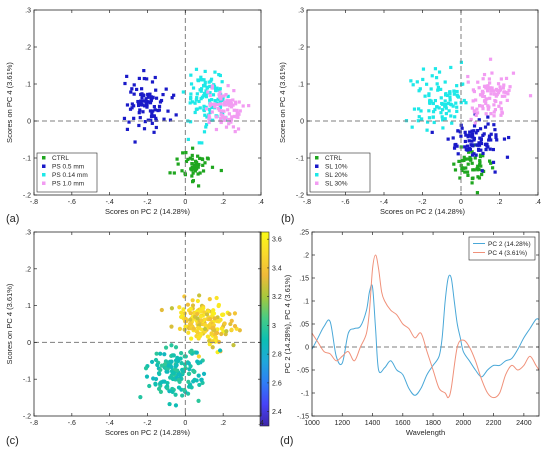  I want to click on x-tick-label: -.8, so click(34, 423).